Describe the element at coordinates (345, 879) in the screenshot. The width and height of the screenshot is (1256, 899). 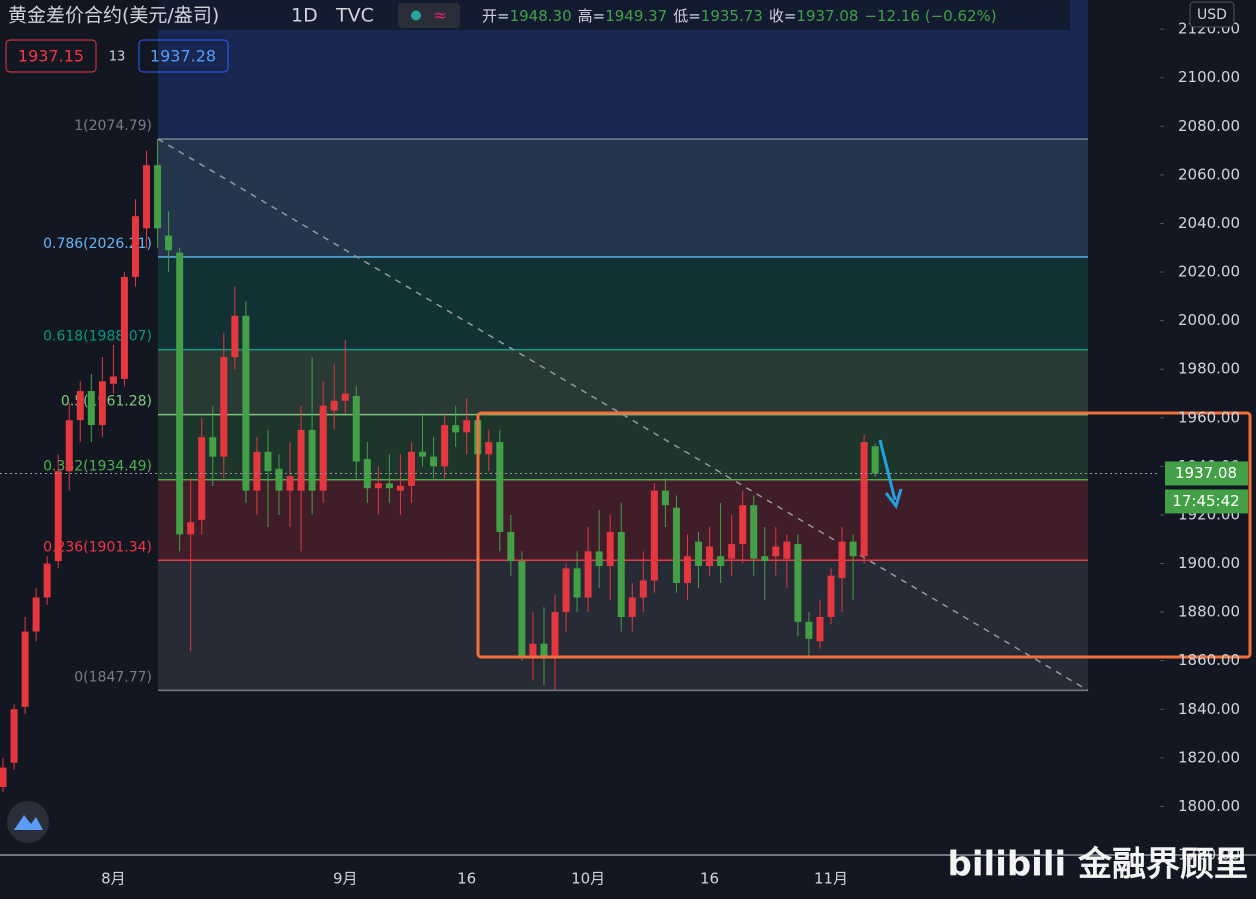
I see `x-tick-label: 9月` at that location.